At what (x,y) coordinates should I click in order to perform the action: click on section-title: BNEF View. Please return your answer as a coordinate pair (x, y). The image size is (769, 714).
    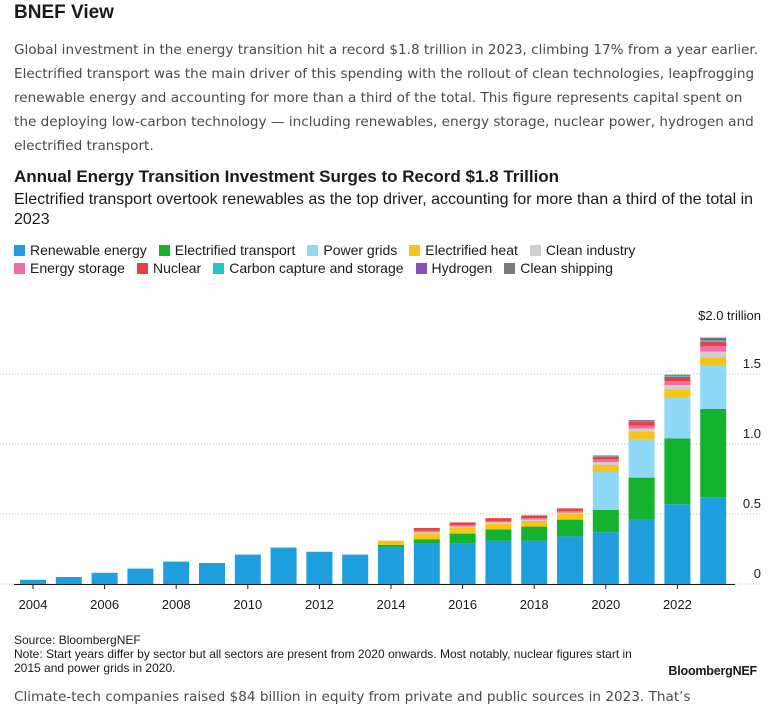
    Looking at the image, I should click on (64, 12).